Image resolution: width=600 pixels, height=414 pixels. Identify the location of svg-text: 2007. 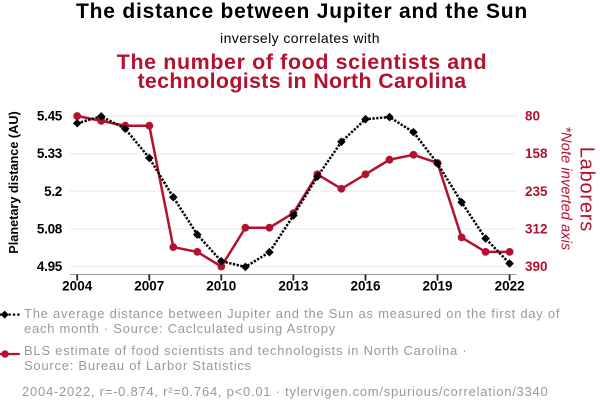
(149, 286).